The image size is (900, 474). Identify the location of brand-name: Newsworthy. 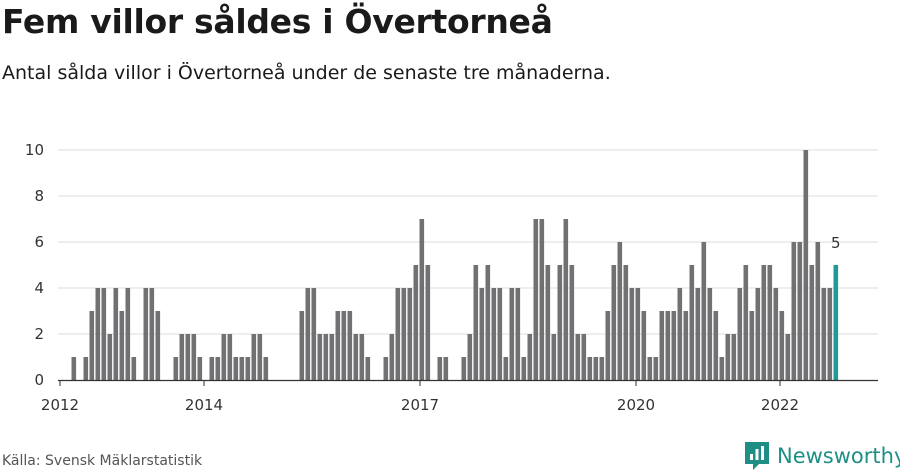
(838, 456).